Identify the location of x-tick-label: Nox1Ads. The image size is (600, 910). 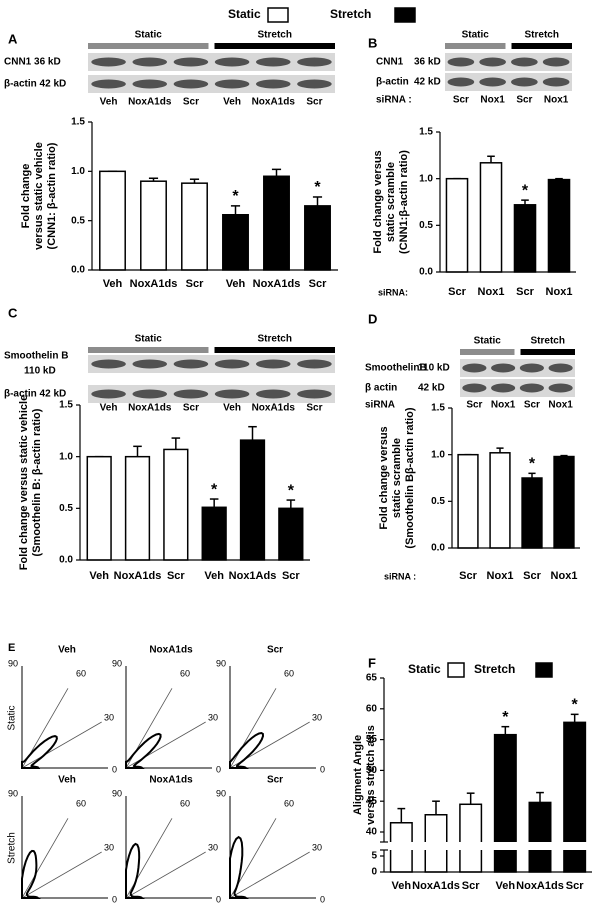
(253, 576).